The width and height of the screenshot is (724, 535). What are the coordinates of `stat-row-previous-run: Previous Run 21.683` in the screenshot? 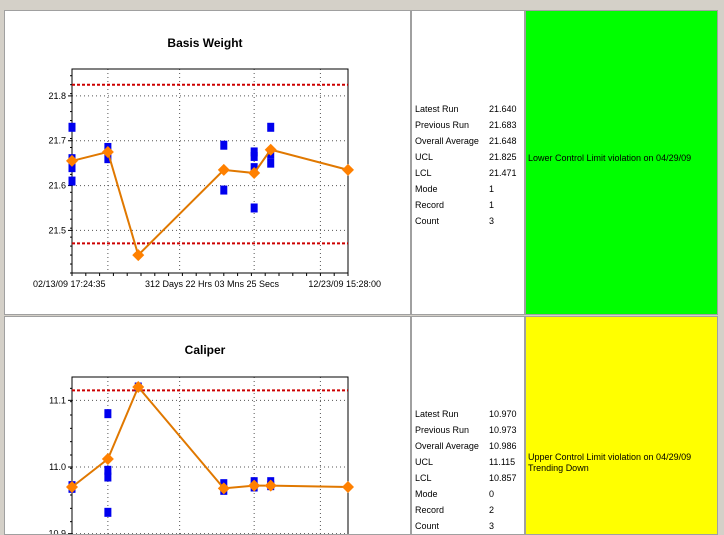 It's located at (469, 125).